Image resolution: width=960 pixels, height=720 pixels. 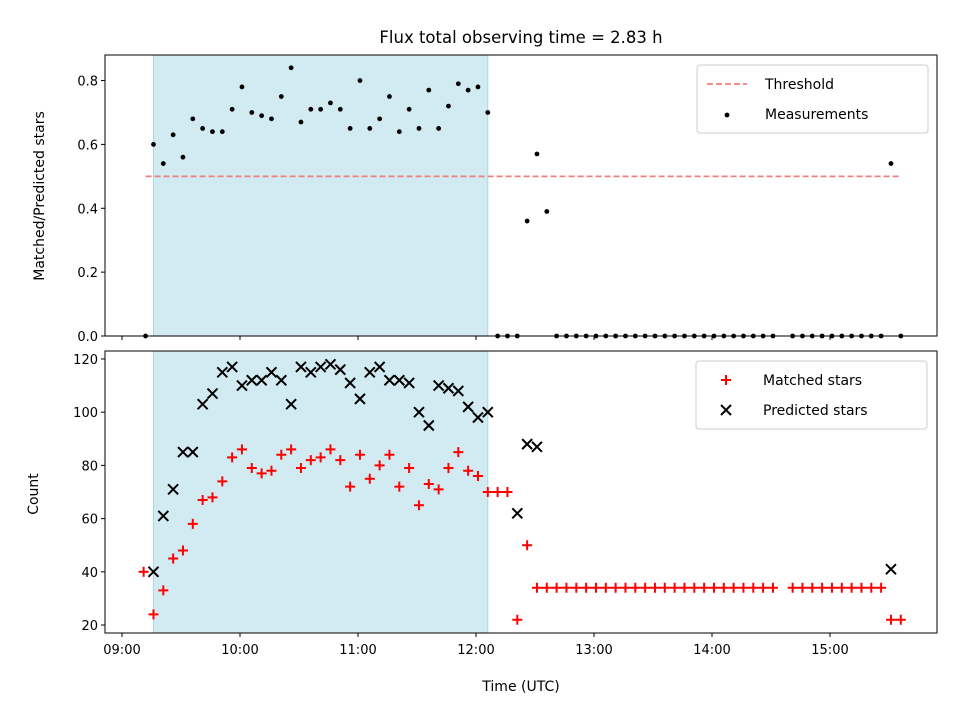 I want to click on x-tick-label: 13:00, so click(x=593, y=650).